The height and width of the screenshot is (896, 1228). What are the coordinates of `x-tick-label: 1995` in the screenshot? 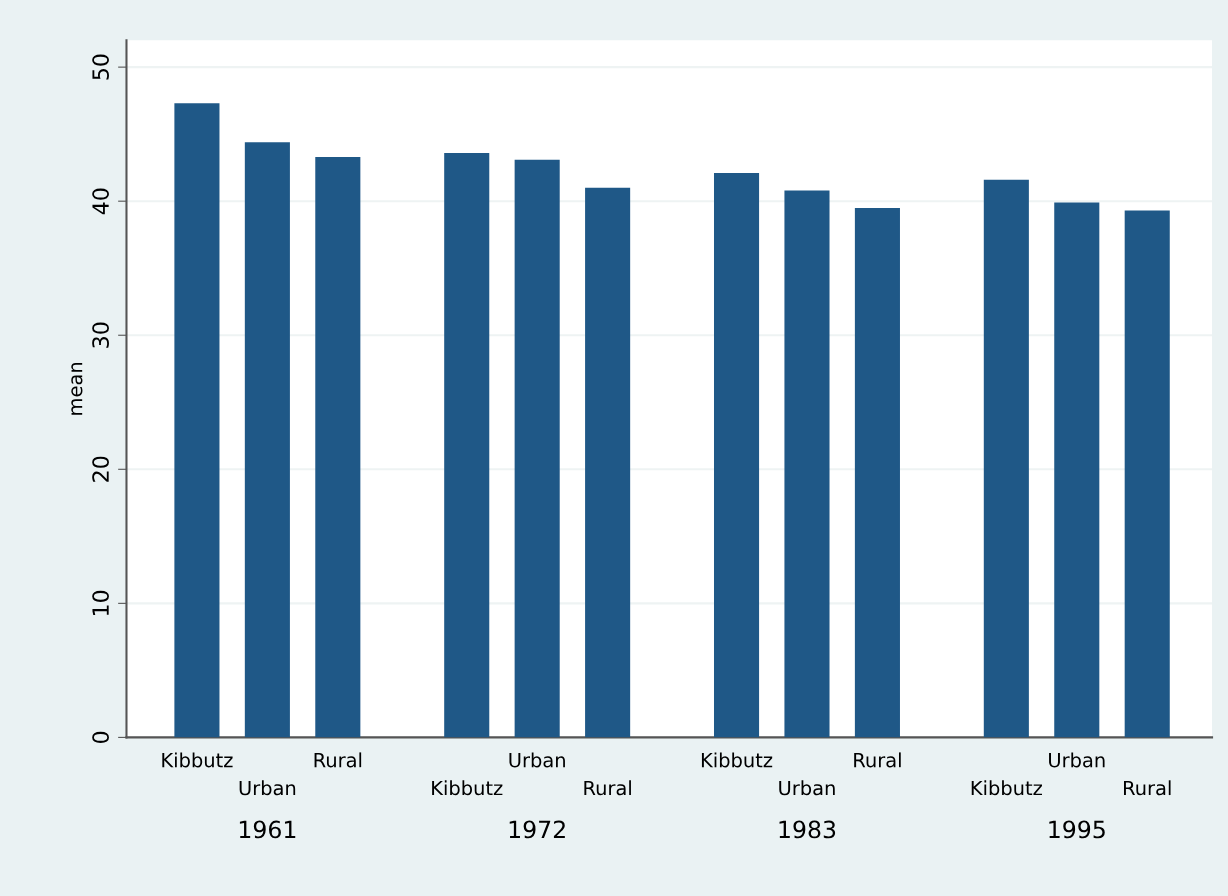 It's located at (1077, 829).